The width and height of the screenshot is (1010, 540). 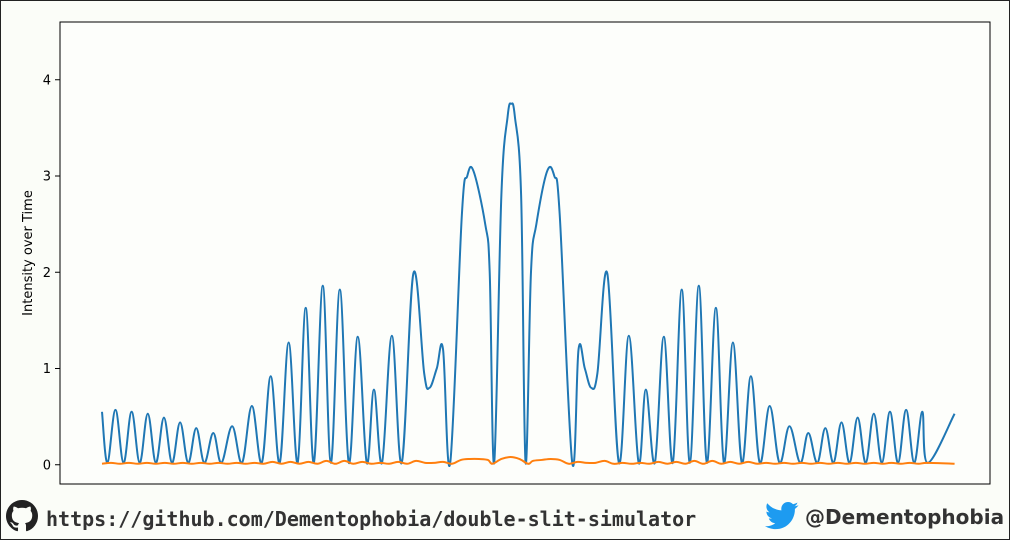 I want to click on y-tick-label-1: 1, so click(x=47, y=369).